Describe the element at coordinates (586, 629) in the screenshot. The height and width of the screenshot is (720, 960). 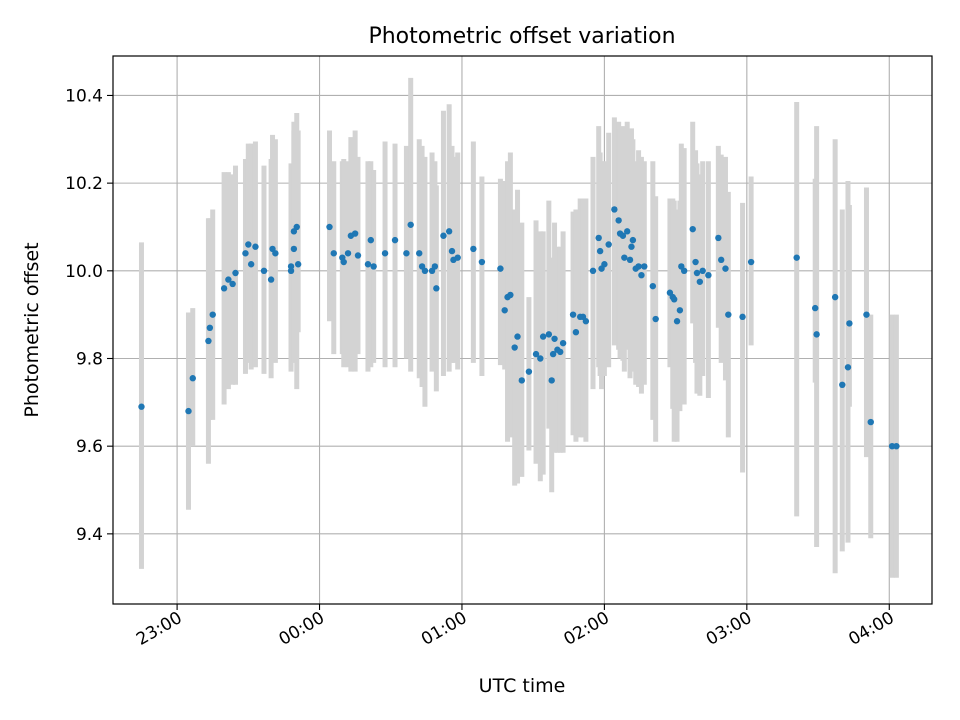
I see `x-tick-label: 02:00` at that location.